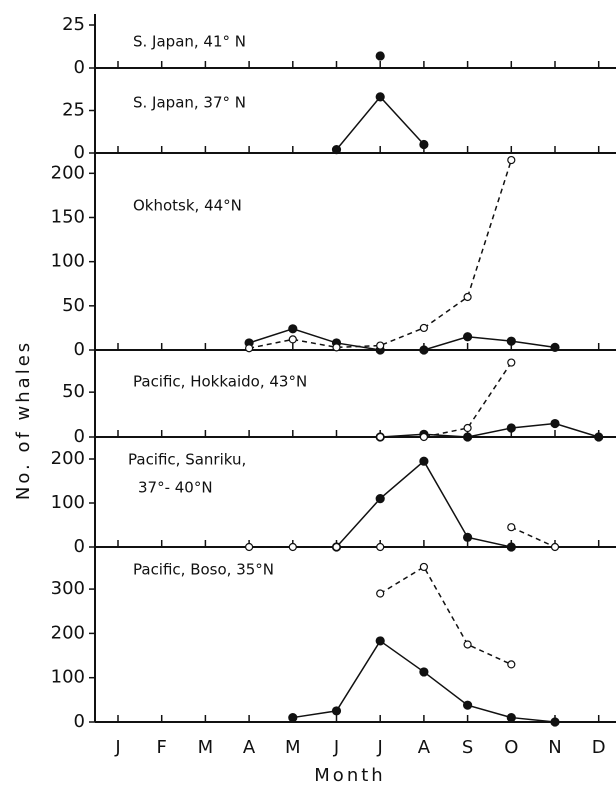 The image size is (616, 786). What do you see at coordinates (511, 747) in the screenshot?
I see `x-tick-label: O` at bounding box center [511, 747].